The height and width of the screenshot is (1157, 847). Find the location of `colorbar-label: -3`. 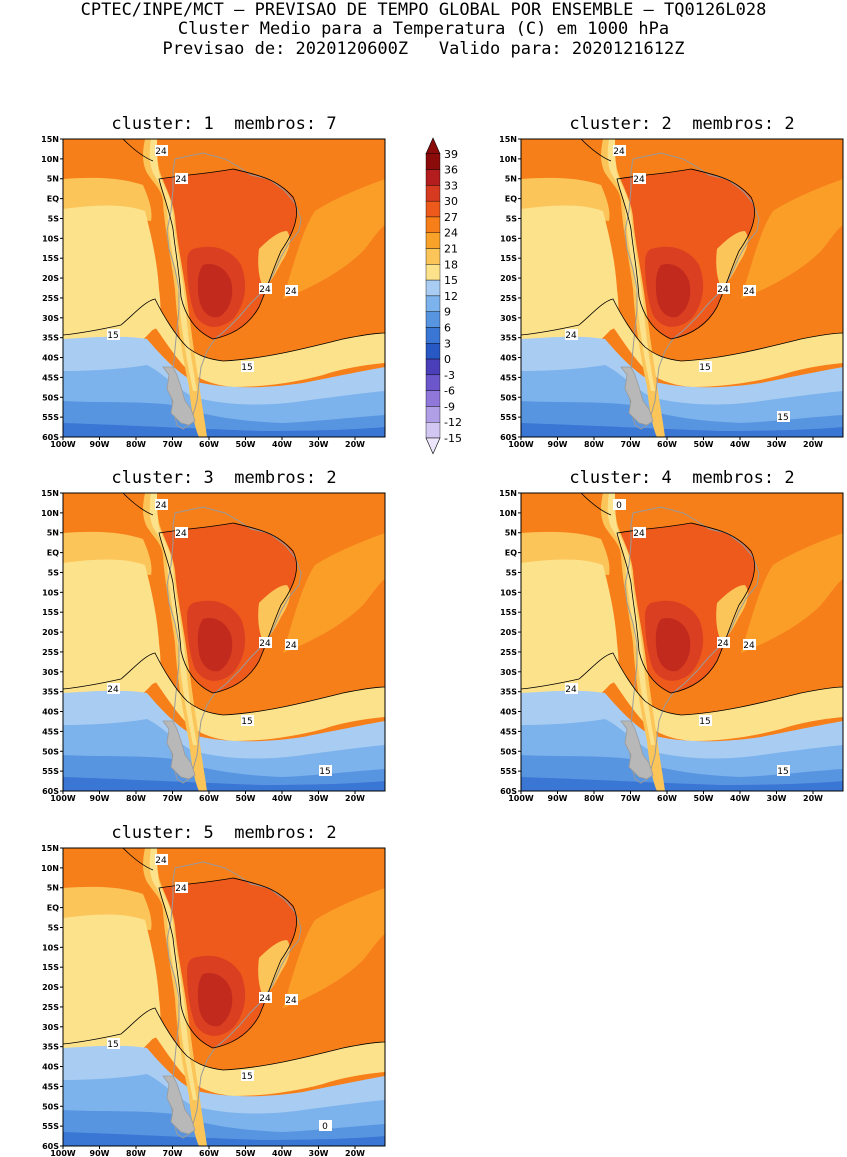

colorbar-label: -3 is located at coordinates (449, 375).